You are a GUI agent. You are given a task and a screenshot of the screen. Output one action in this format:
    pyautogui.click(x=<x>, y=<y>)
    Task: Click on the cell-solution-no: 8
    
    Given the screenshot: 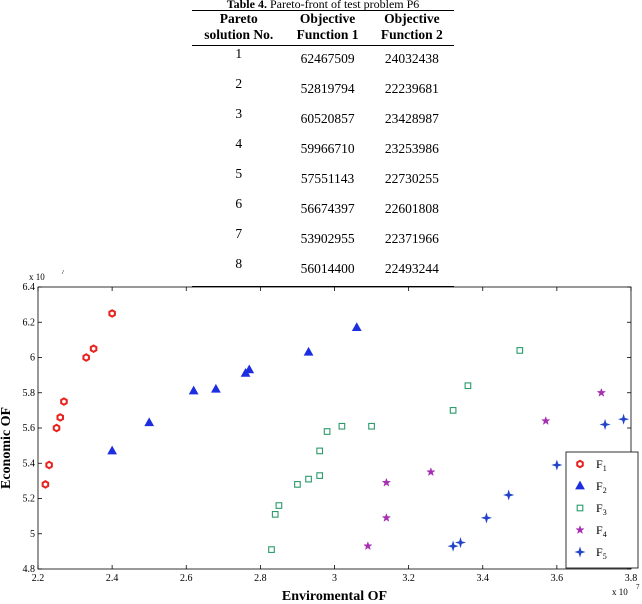 What is the action you would take?
    pyautogui.click(x=239, y=263)
    